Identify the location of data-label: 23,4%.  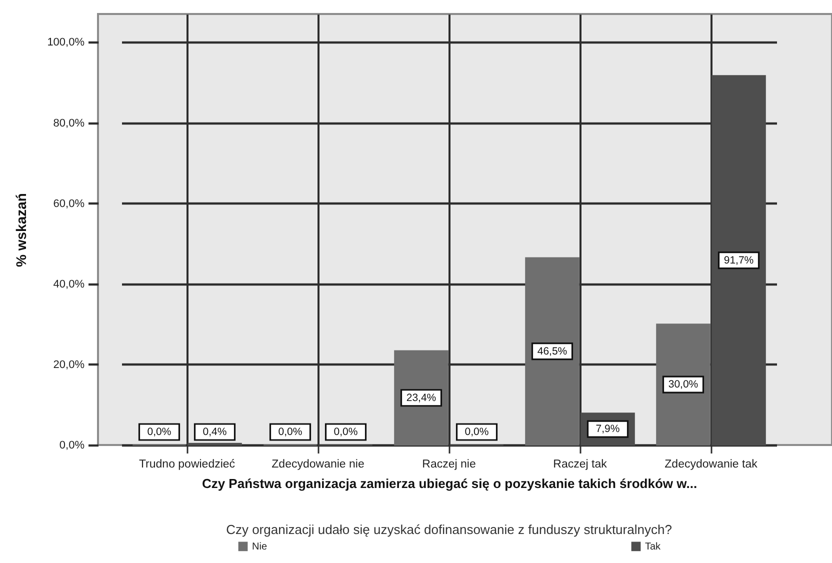
(421, 398).